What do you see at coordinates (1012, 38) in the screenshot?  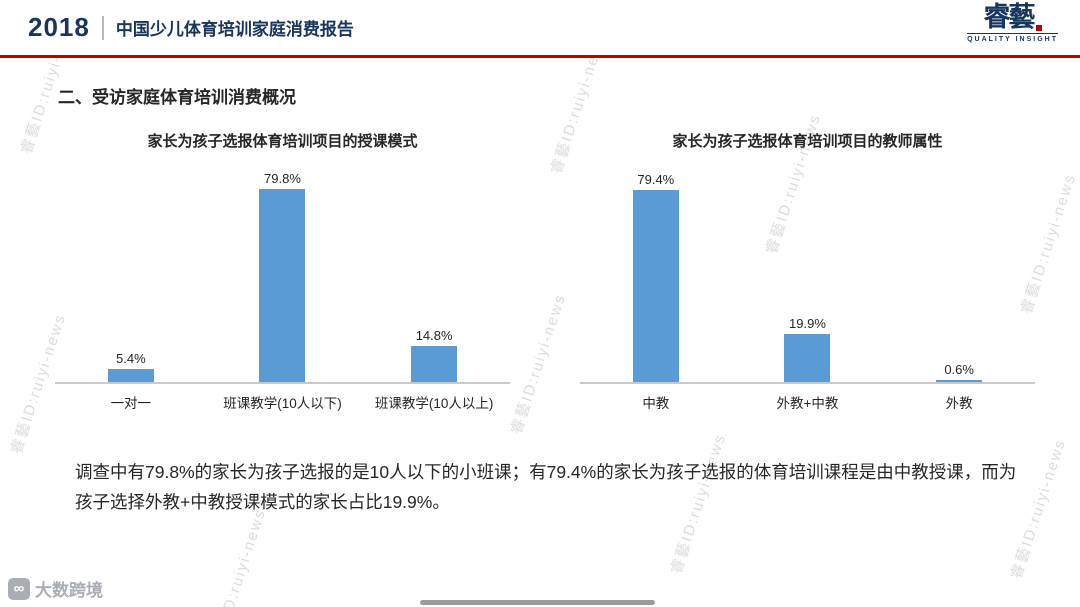 I see `ruiyi-logo-subtitle: QUALITY INSIGHT` at bounding box center [1012, 38].